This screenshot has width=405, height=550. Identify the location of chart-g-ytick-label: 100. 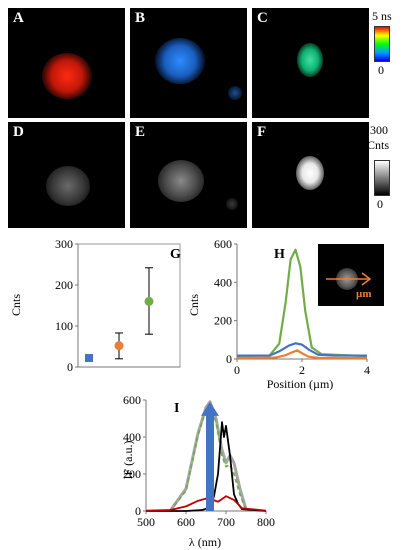
(64, 326).